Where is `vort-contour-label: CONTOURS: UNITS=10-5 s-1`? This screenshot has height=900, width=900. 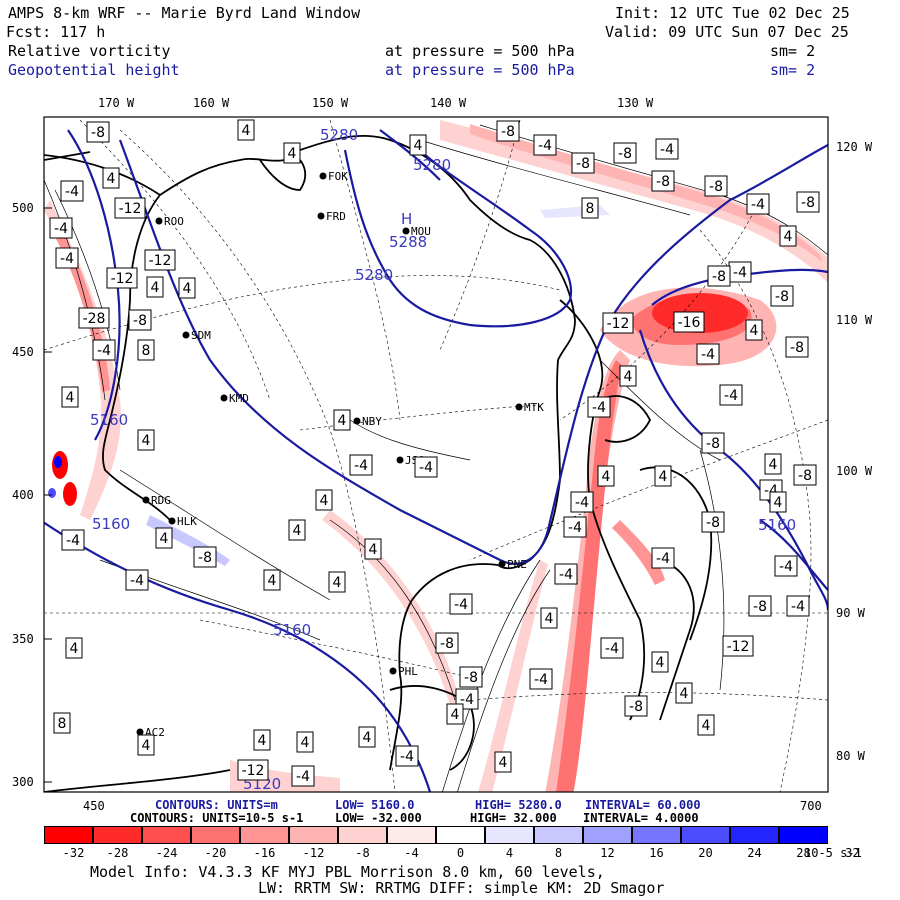
vort-contour-label: CONTOURS: UNITS=10-5 s-1 is located at coordinates (217, 818).